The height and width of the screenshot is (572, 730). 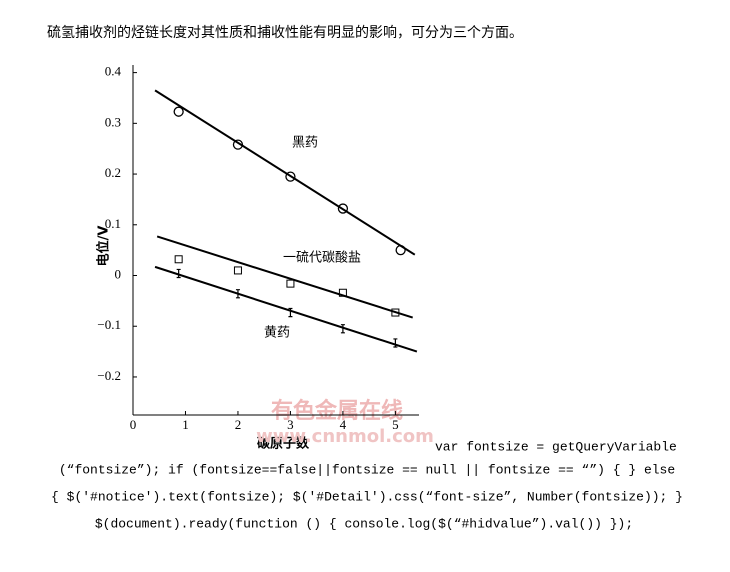 What do you see at coordinates (305, 143) in the screenshot?
I see `series-label: 黑药` at bounding box center [305, 143].